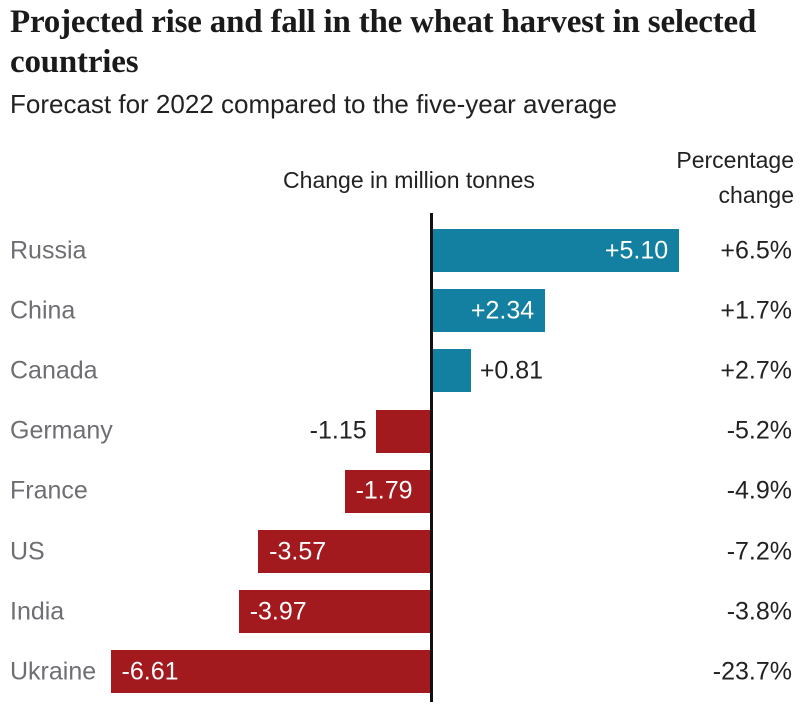  Describe the element at coordinates (37, 611) in the screenshot. I see `category-label: India` at that location.